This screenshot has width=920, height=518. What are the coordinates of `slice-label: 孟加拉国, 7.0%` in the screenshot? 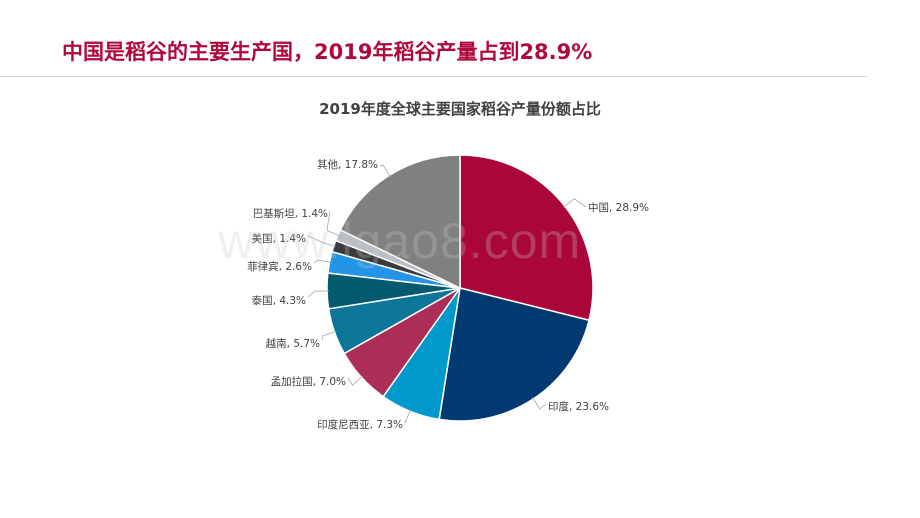 It's located at (308, 381).